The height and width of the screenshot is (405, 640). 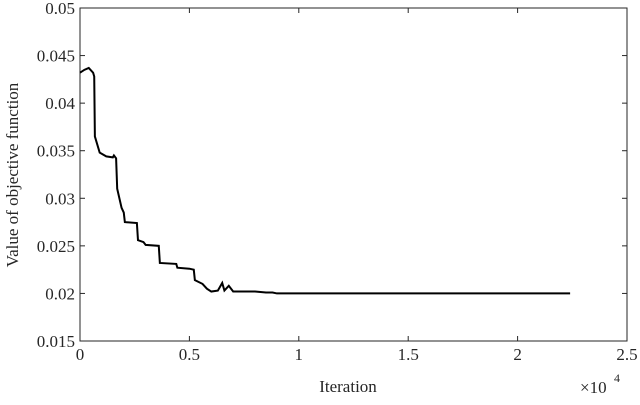 I want to click on x-scale-exponent: 4, so click(x=617, y=378).